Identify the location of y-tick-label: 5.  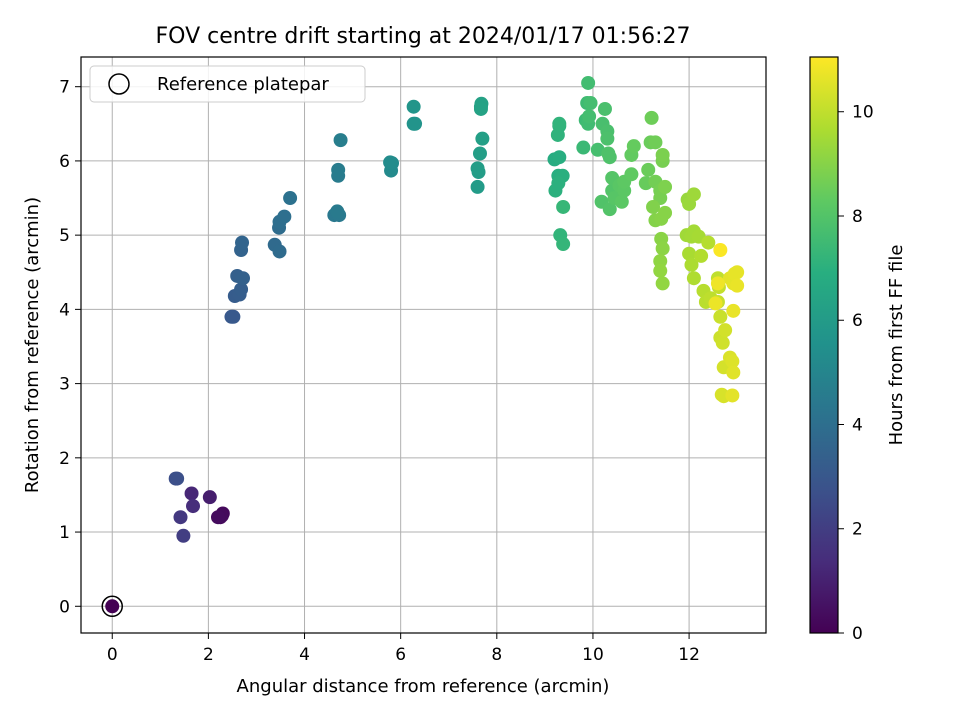
(64, 236).